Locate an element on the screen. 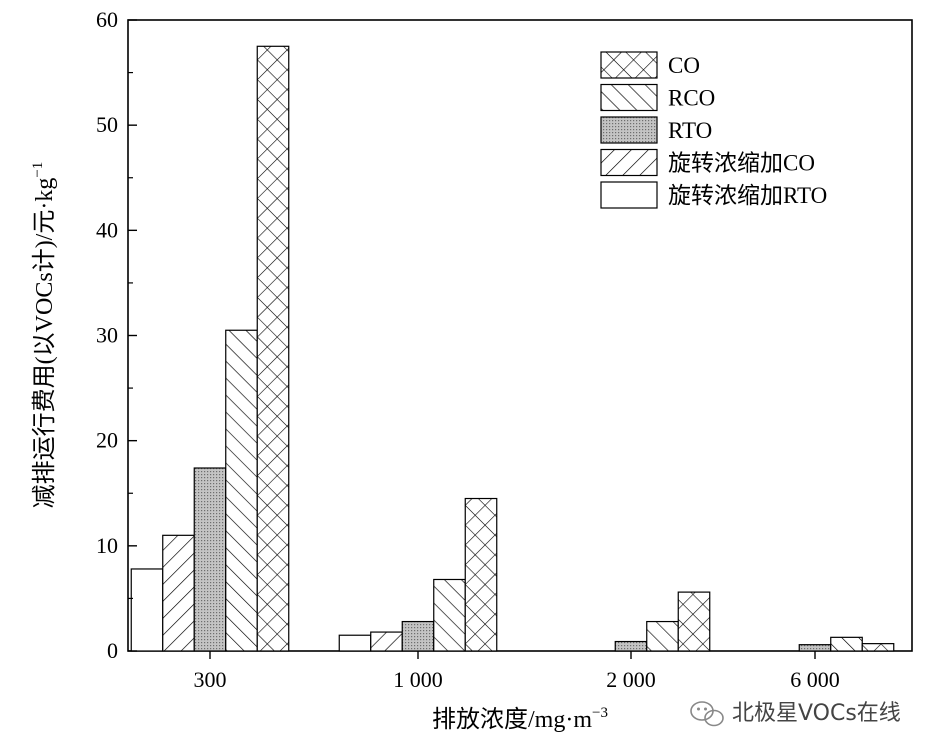  y-tick-label: 60 is located at coordinates (107, 19).